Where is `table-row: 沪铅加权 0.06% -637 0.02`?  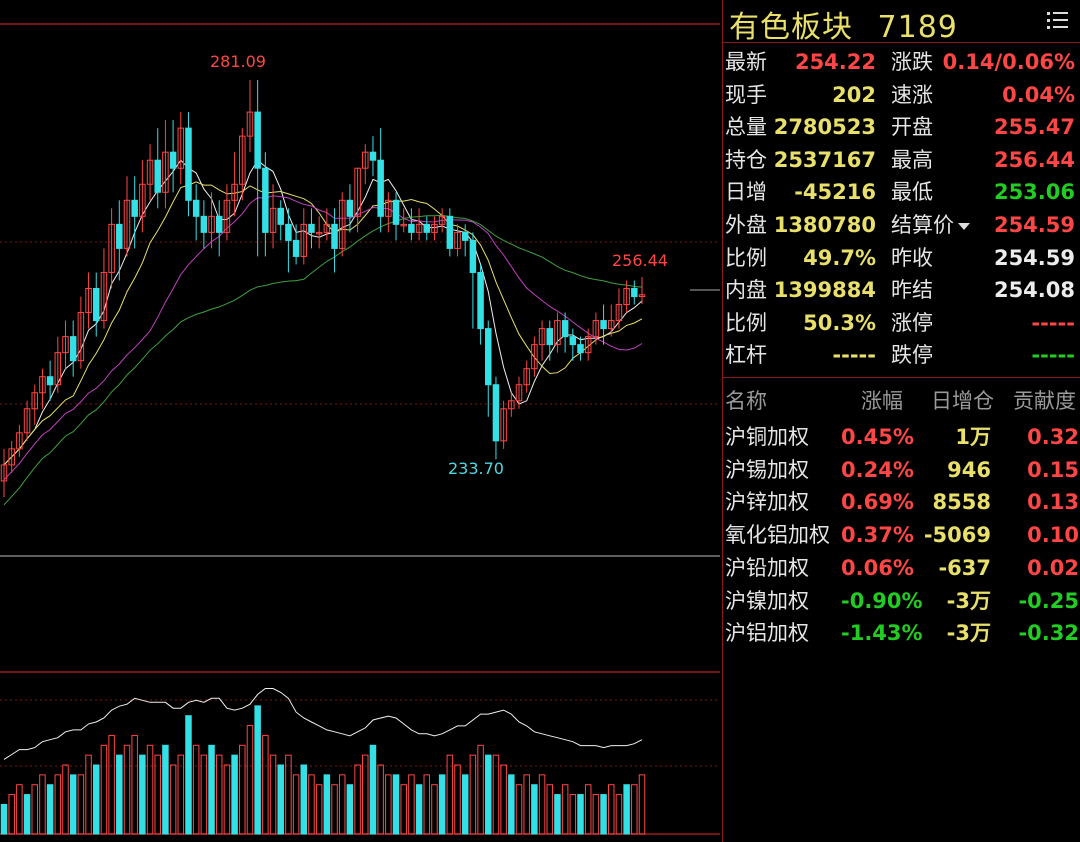 table-row: 沪铅加权 0.06% -637 0.02 is located at coordinates (901, 568).